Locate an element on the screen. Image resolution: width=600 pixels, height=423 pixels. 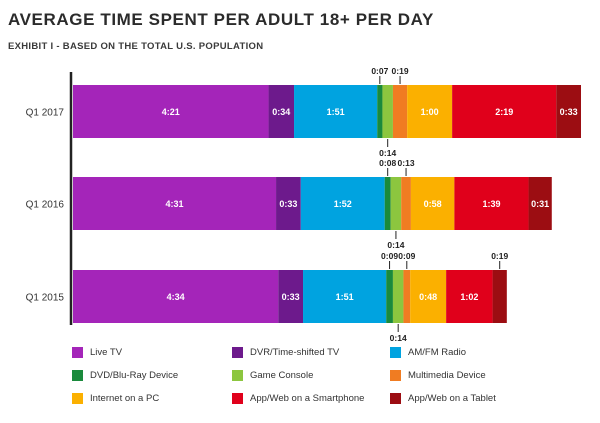
data-label-live-tv: 4:34 is located at coordinates (176, 297).